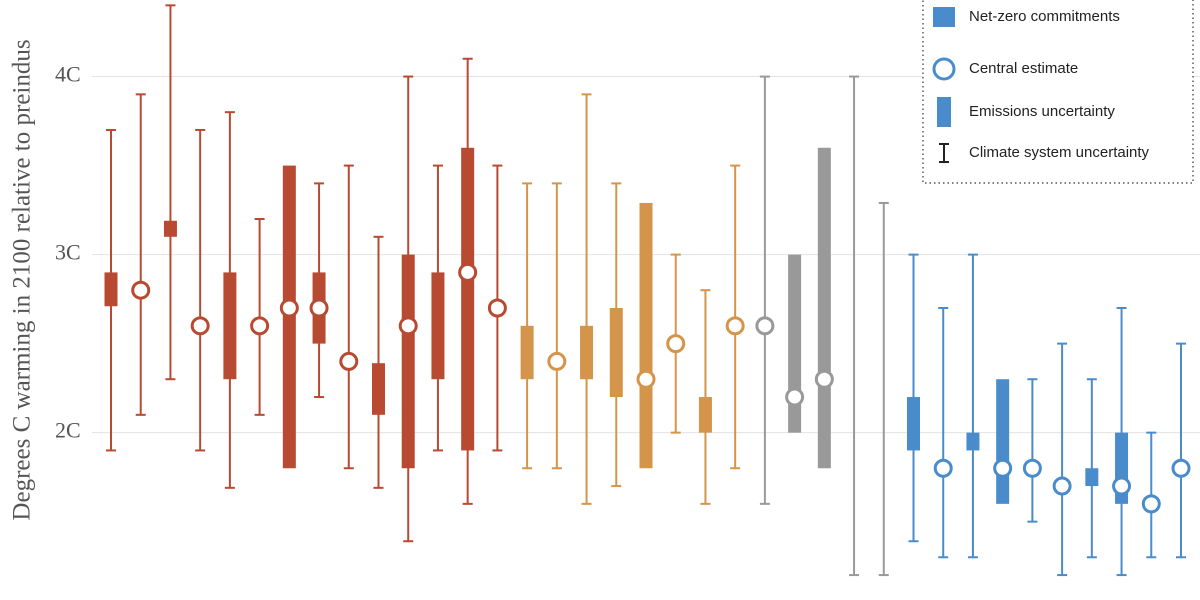 The image size is (1200, 600). What do you see at coordinates (1059, 152) in the screenshot?
I see `legend-label: Climate system uncertainty` at bounding box center [1059, 152].